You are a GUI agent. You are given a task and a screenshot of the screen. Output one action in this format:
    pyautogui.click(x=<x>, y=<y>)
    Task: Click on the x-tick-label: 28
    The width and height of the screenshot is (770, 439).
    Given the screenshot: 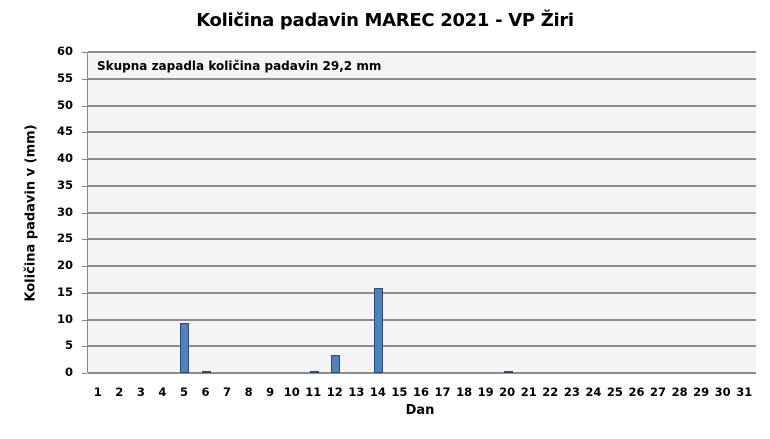 What is the action you would take?
    pyautogui.click(x=679, y=392)
    